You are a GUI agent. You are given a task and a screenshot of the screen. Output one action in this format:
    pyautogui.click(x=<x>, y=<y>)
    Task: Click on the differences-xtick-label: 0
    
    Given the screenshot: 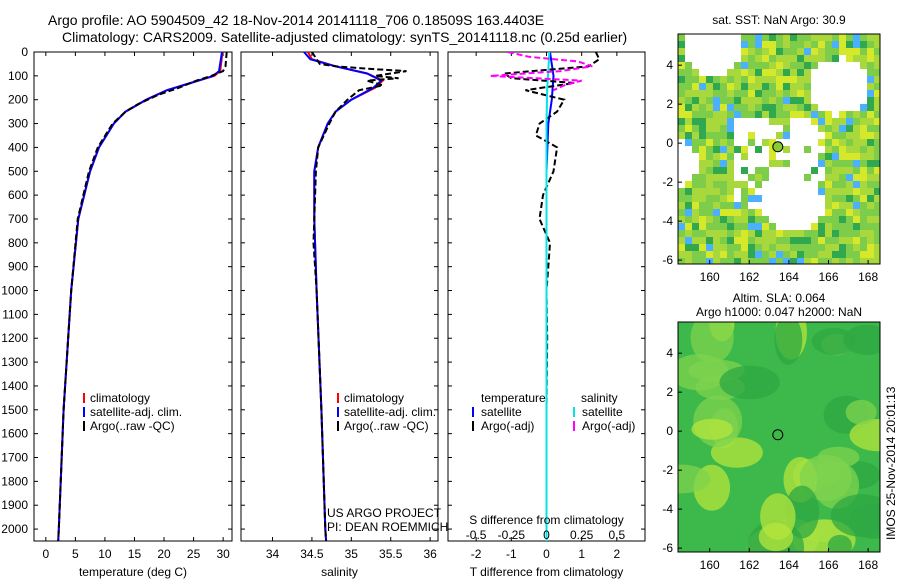 What is the action you would take?
    pyautogui.click(x=546, y=554)
    